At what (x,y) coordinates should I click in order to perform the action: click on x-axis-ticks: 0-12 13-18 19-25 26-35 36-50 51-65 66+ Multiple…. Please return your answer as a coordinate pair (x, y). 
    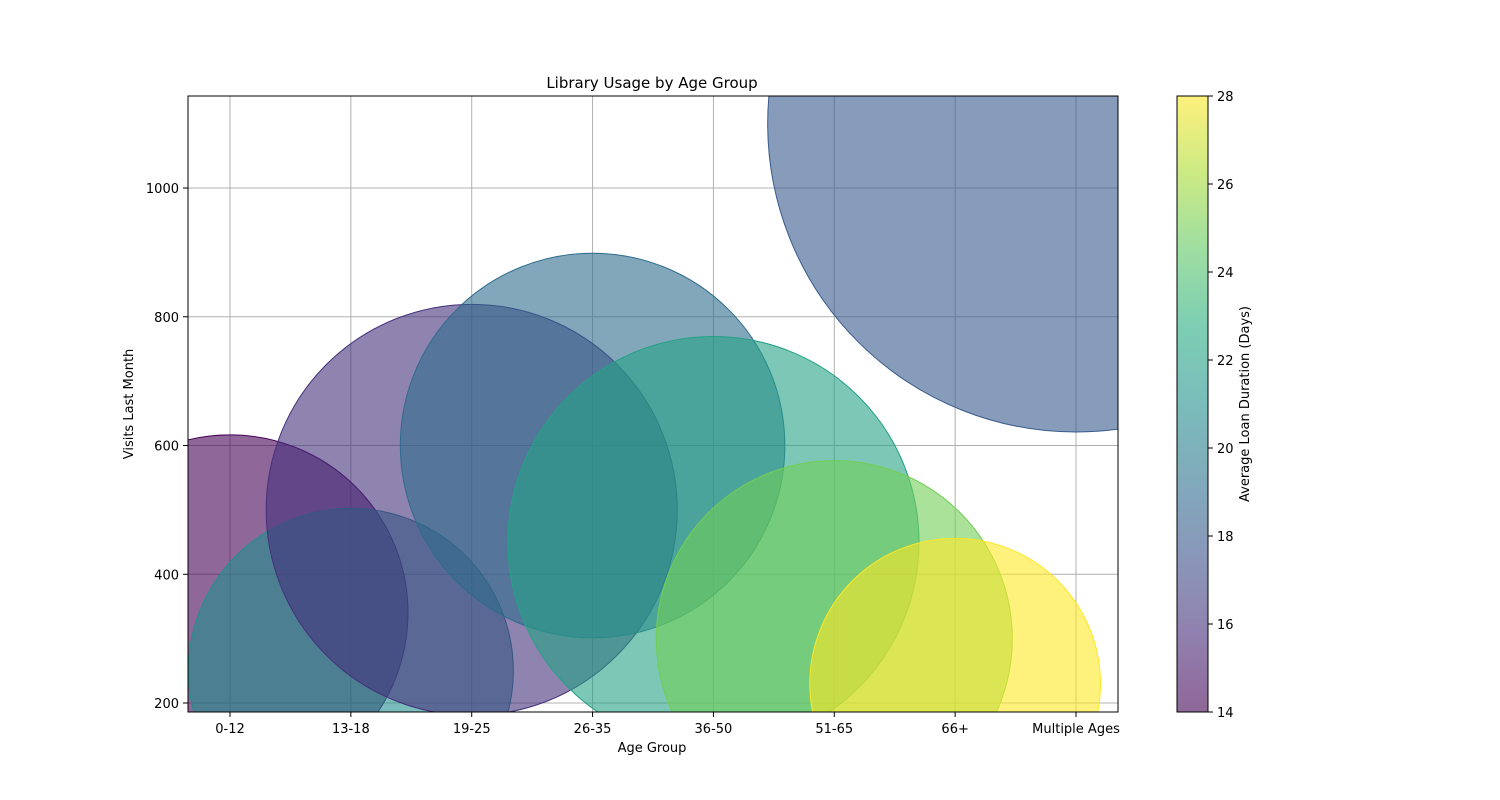
    Looking at the image, I should click on (667, 724).